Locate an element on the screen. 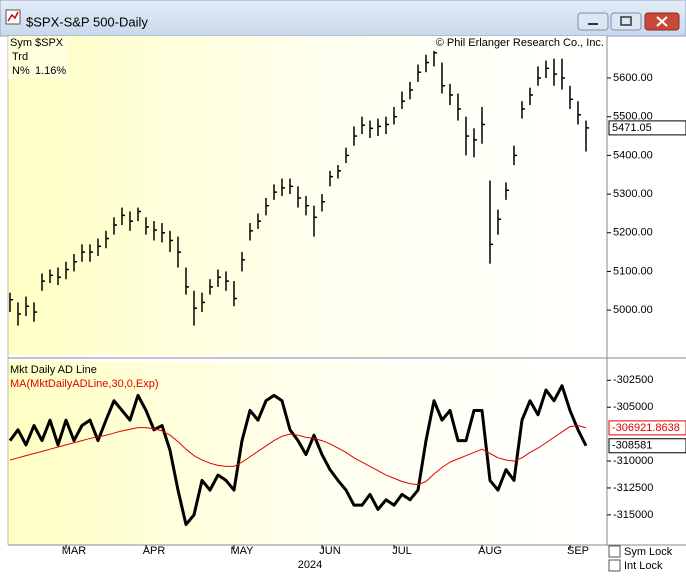  close-glyph is located at coordinates (662, 21).